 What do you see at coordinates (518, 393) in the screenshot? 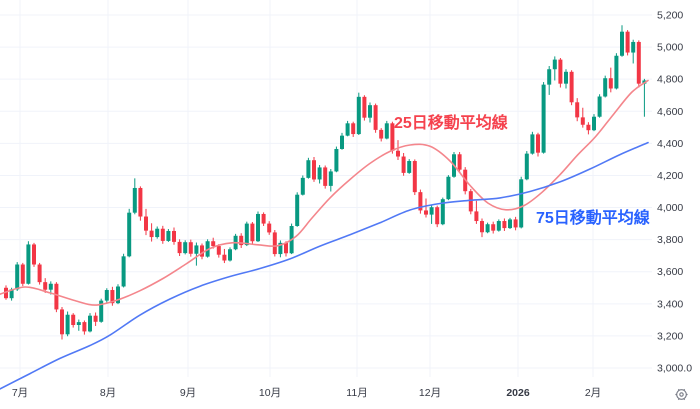
I see `time-axis-label: 2026` at bounding box center [518, 393].